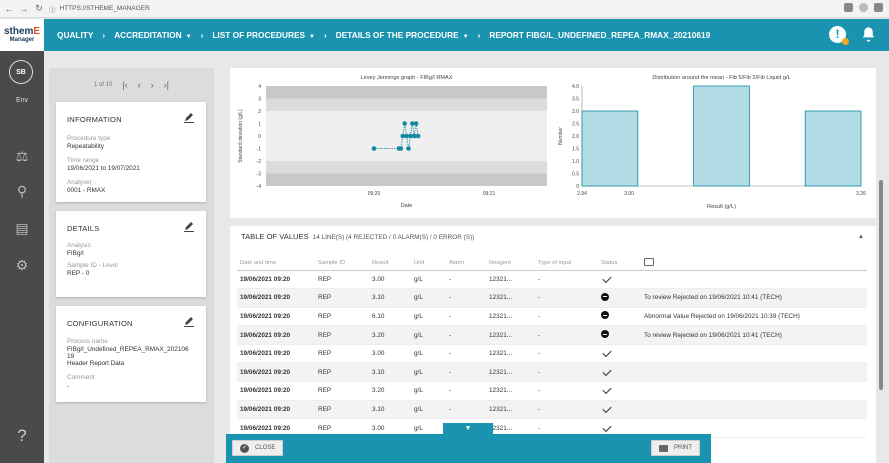 Image resolution: width=889 pixels, height=463 pixels. What do you see at coordinates (605, 315) in the screenshot?
I see `rejected-icon` at bounding box center [605, 315].